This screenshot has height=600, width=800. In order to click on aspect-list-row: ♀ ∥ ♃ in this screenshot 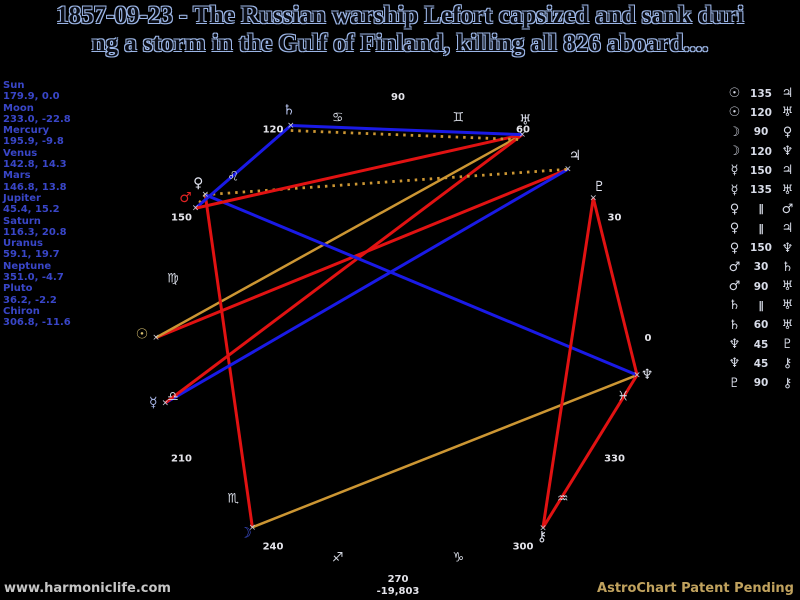, I will do `click(761, 228)`.